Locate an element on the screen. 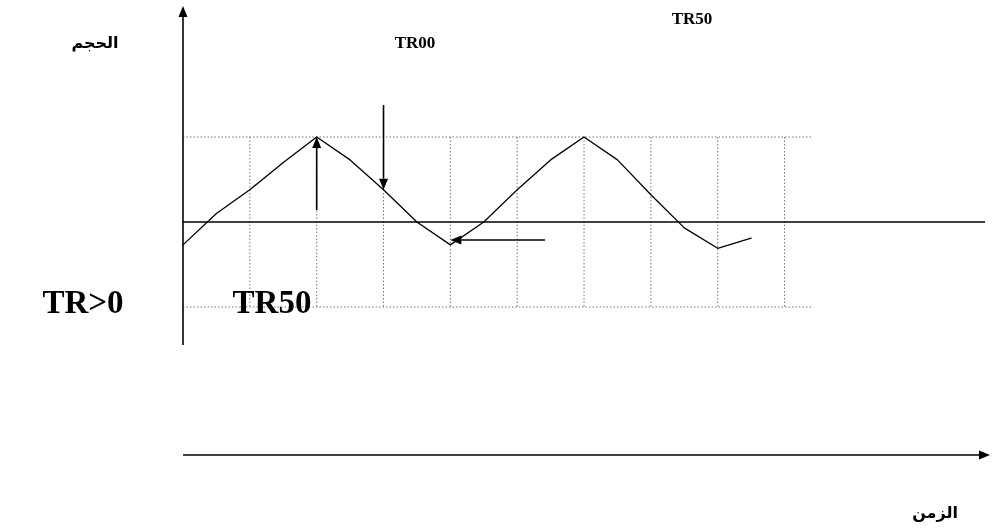  text: TR>0 is located at coordinates (83, 302).